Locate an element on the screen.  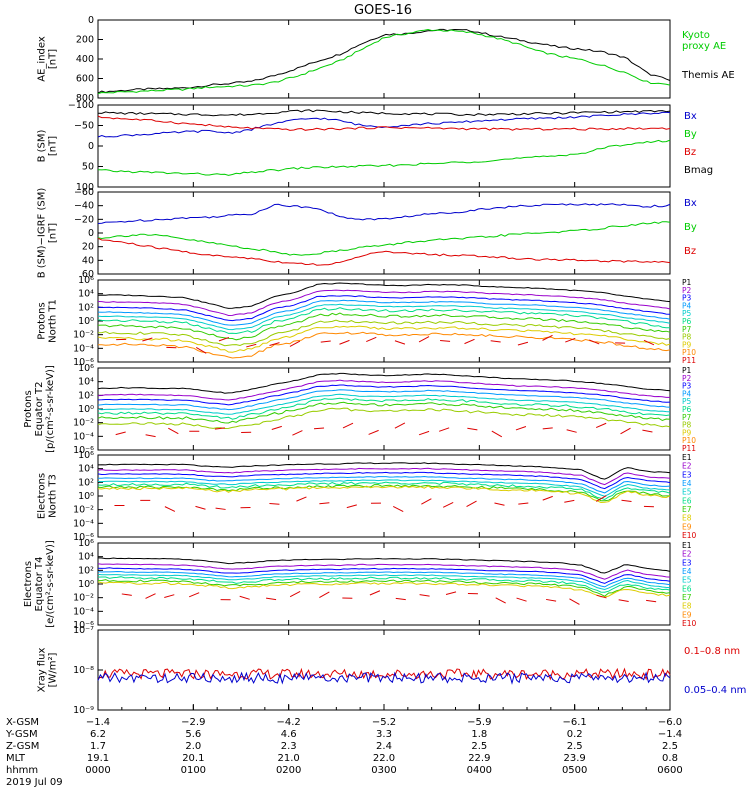
y-tick-label: 10⁻⁹ is located at coordinates (83, 710).